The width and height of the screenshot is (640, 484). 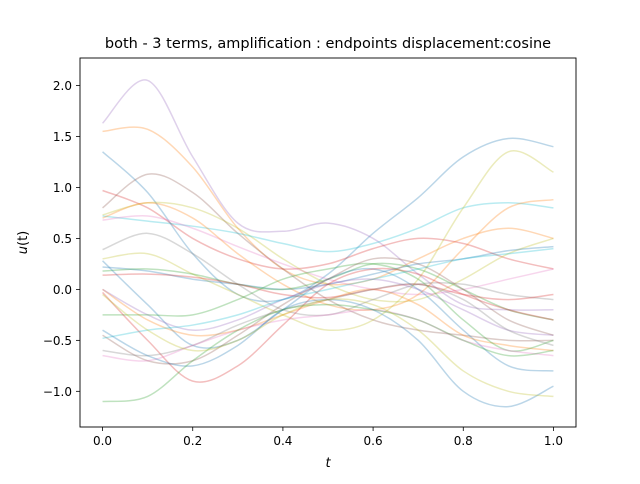 I want to click on y-axis-label-symbol: u, so click(x=23, y=250).